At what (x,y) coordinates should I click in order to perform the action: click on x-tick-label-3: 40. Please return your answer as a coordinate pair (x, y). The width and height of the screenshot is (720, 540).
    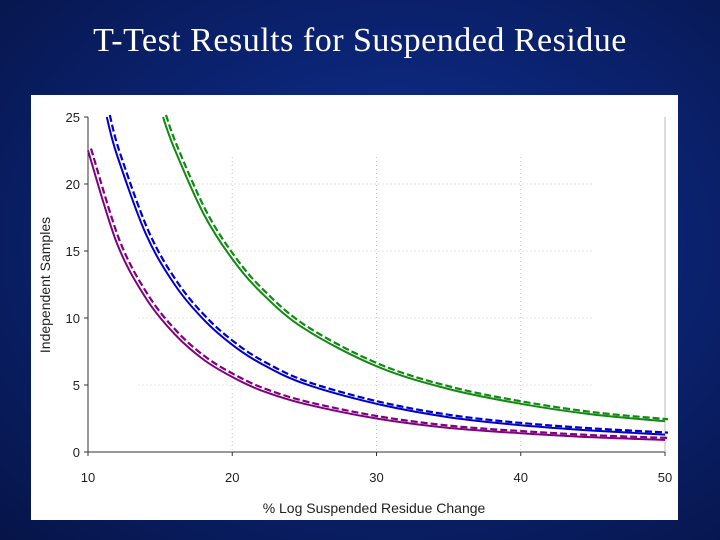
    Looking at the image, I should click on (521, 477).